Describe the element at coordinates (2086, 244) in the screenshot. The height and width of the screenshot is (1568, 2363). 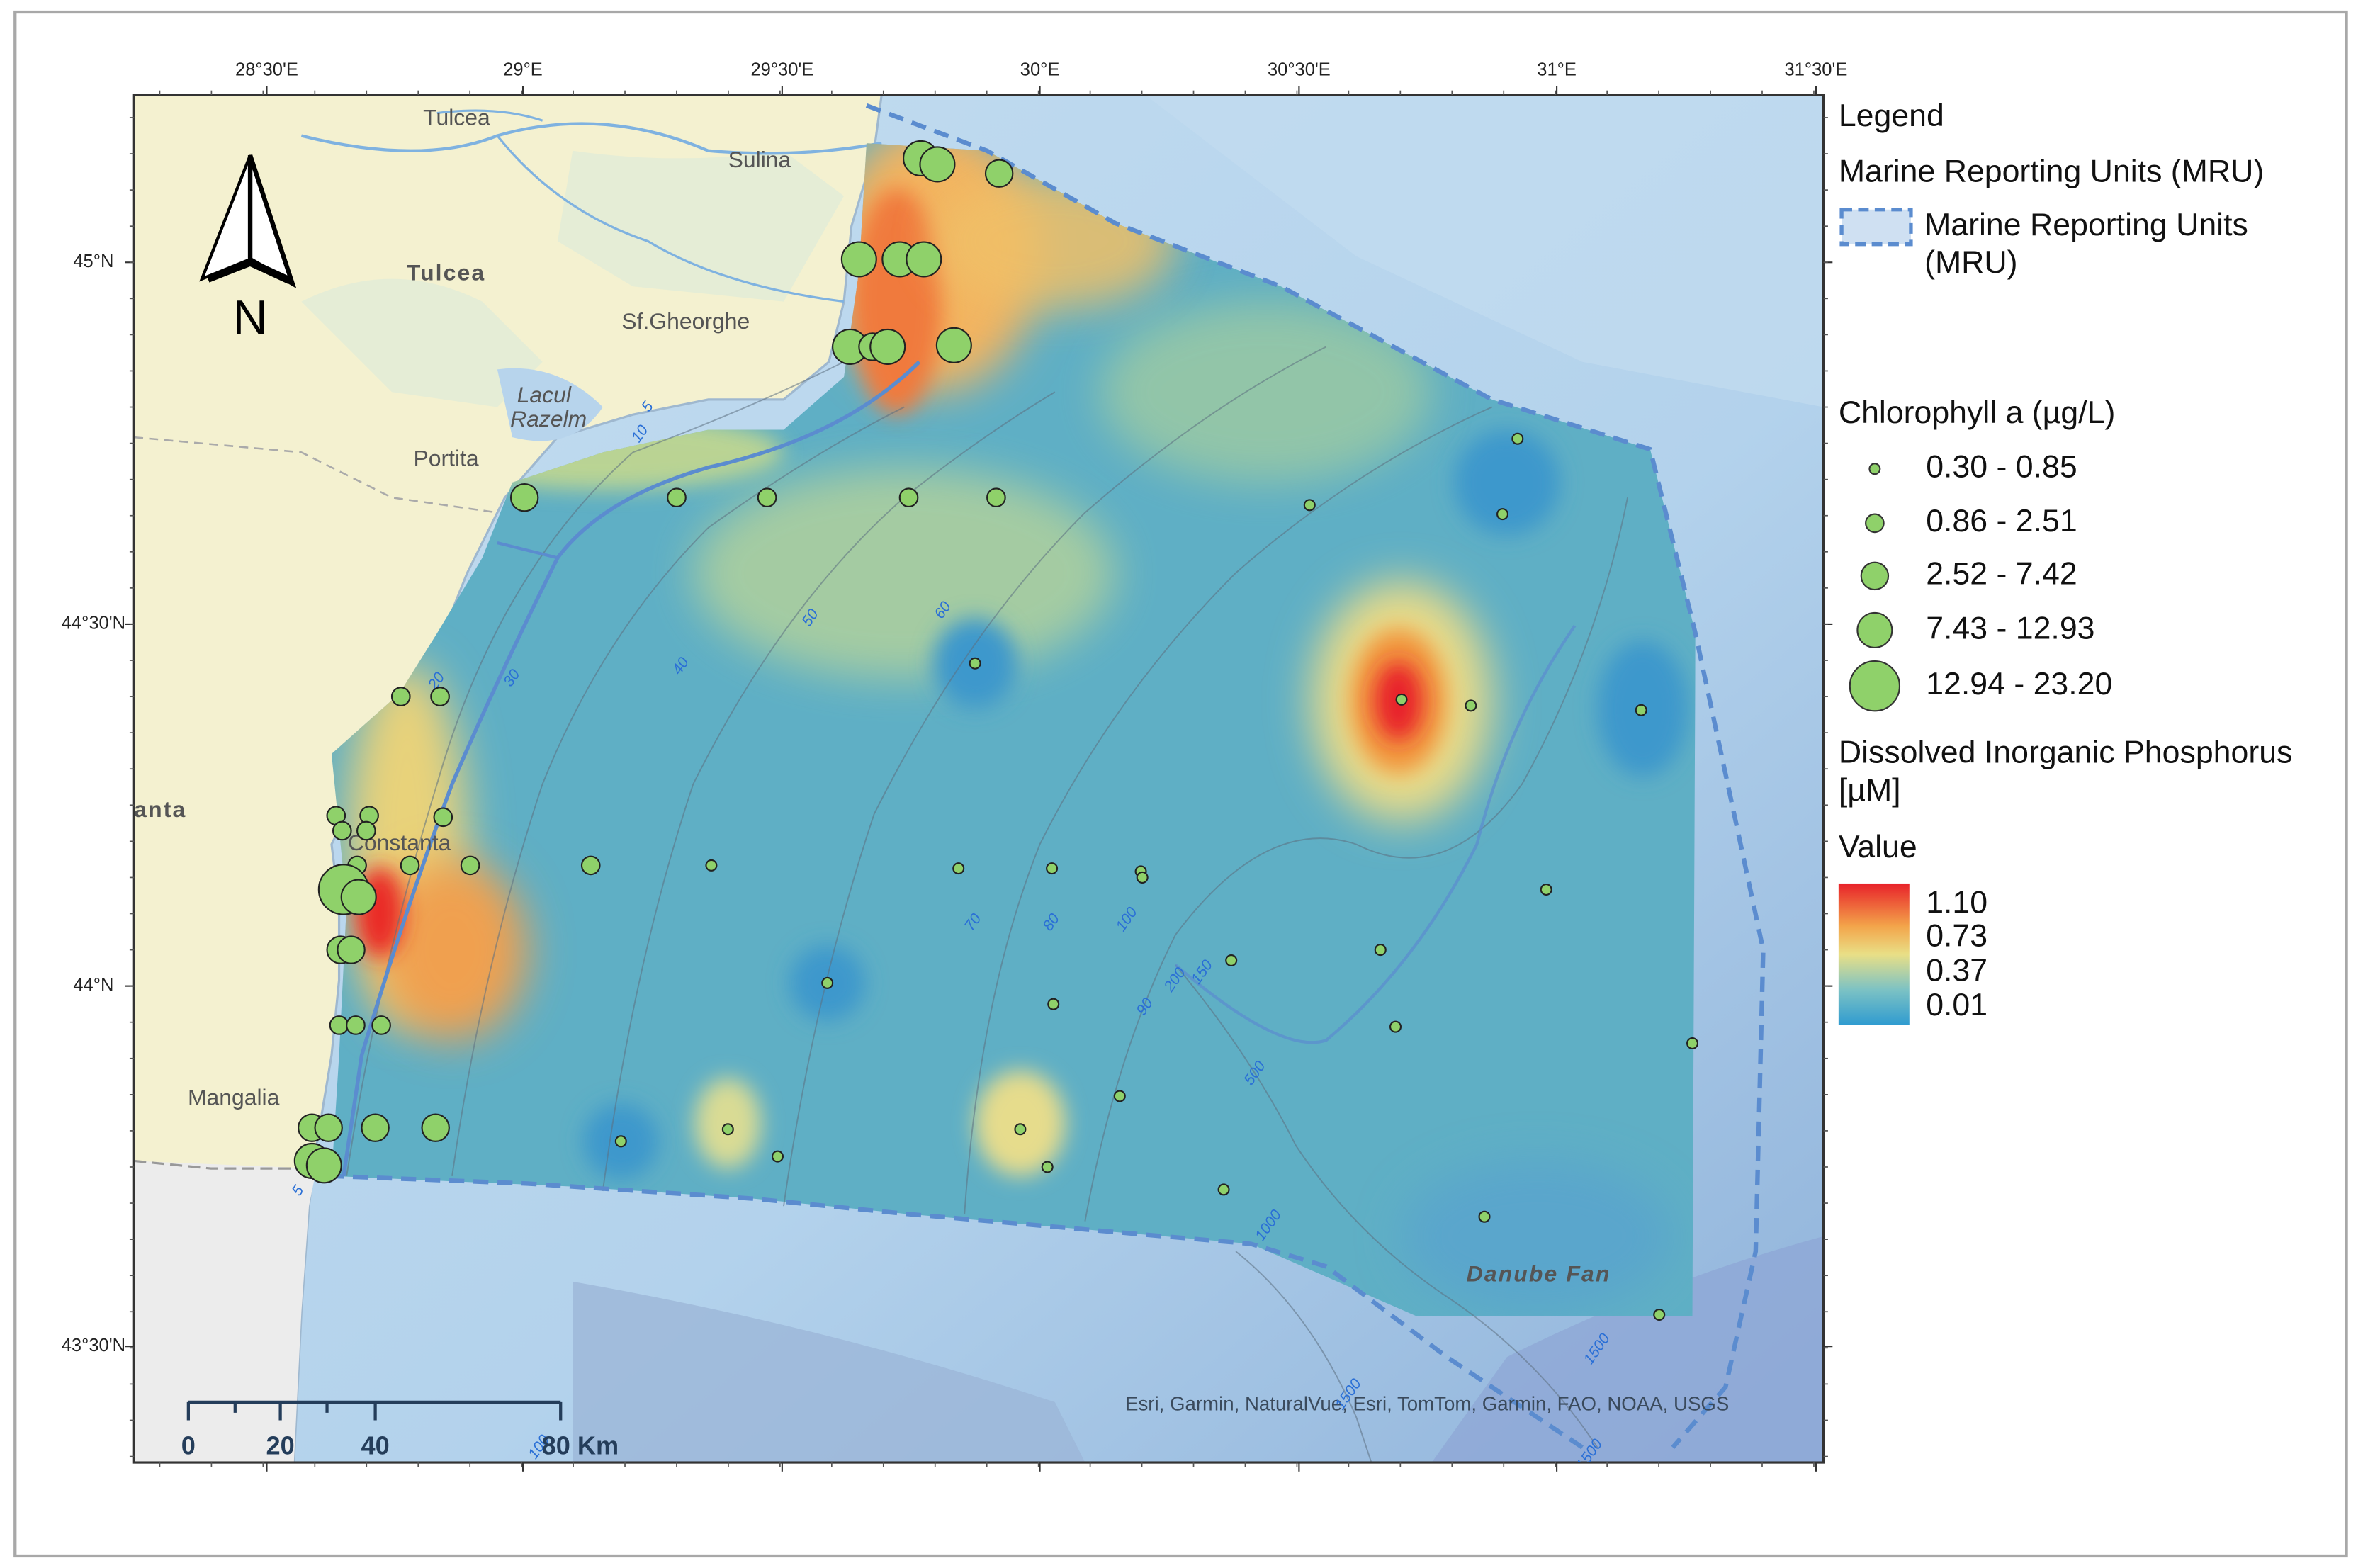
I see `legend-mru-entry: Marine Reporting Units (MRU)` at that location.